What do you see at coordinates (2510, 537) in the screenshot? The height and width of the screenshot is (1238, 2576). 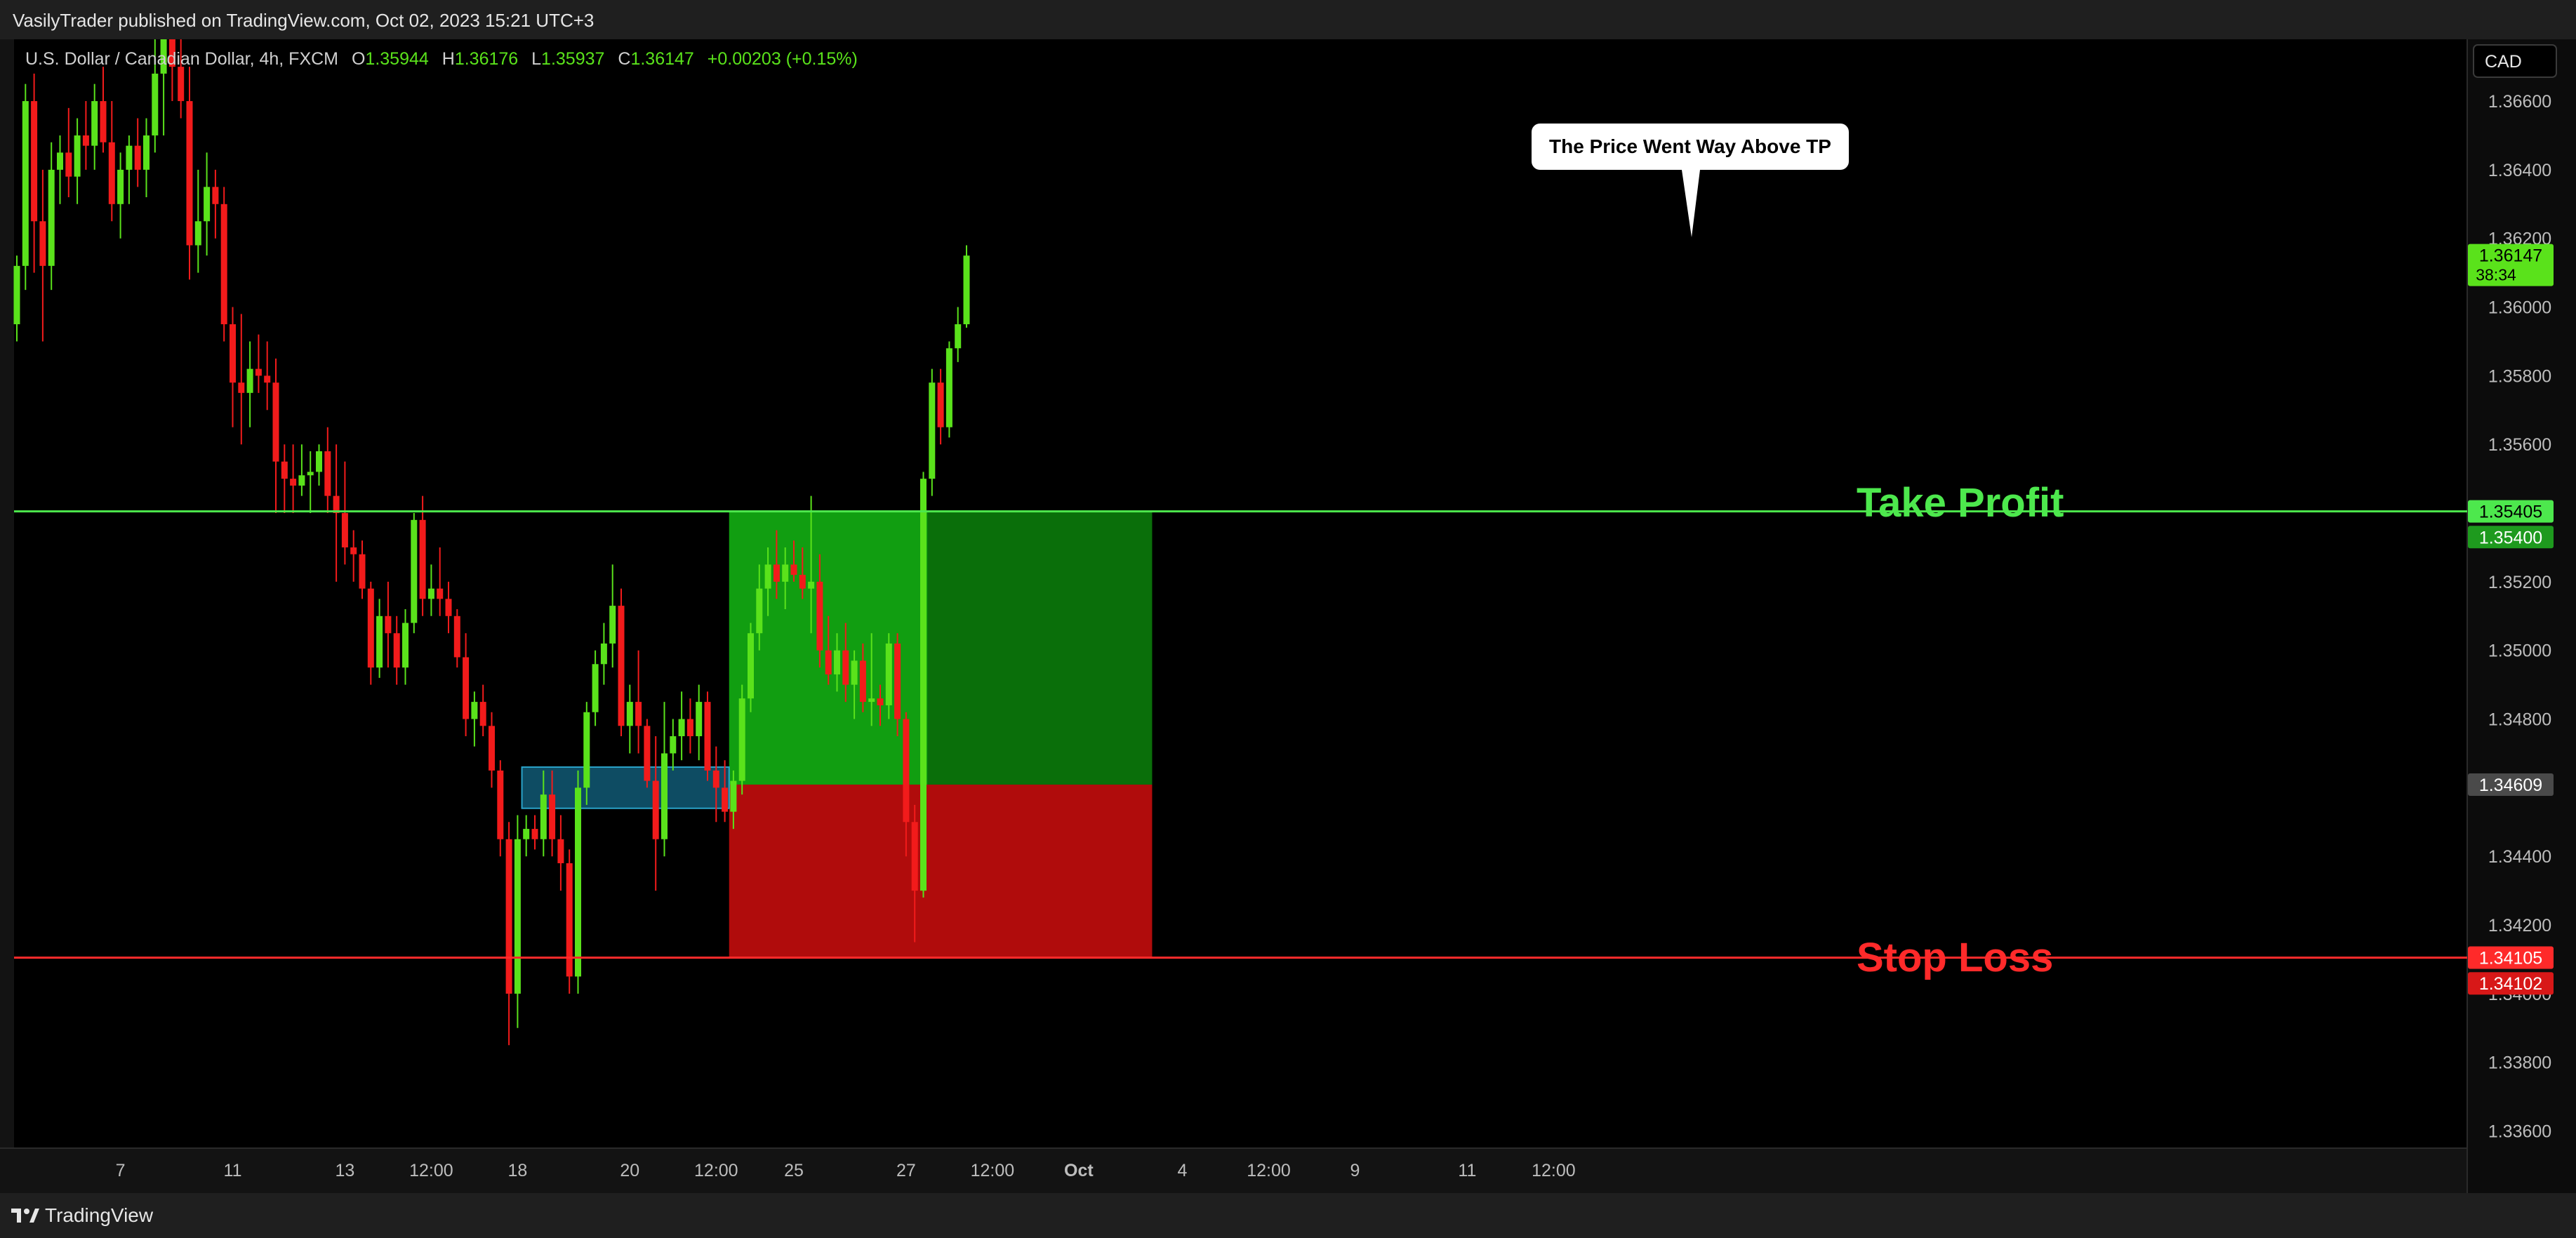 I see `price-label-value: 1.35400` at bounding box center [2510, 537].